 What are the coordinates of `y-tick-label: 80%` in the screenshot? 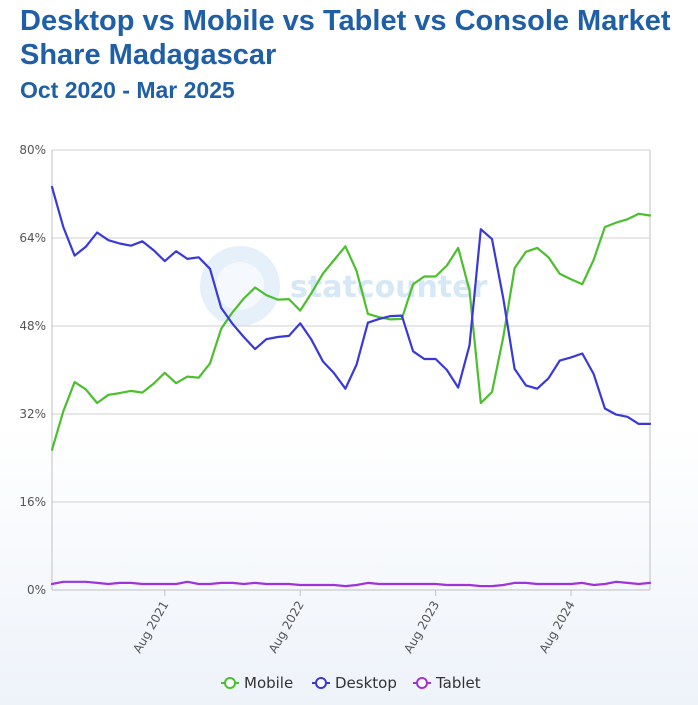 It's located at (32, 150).